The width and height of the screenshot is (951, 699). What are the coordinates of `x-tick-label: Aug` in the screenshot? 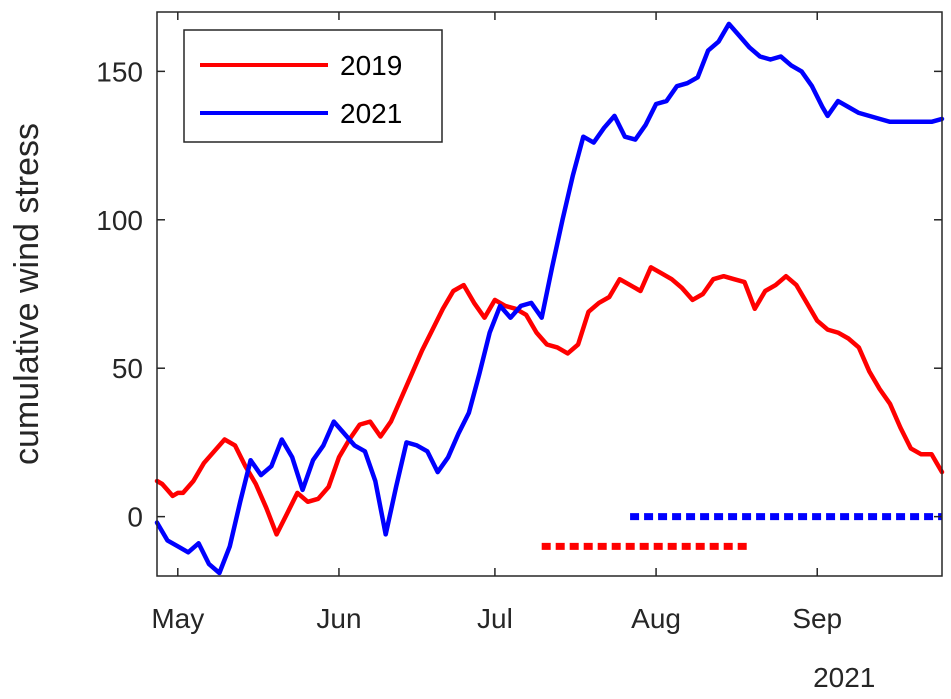 It's located at (656, 618).